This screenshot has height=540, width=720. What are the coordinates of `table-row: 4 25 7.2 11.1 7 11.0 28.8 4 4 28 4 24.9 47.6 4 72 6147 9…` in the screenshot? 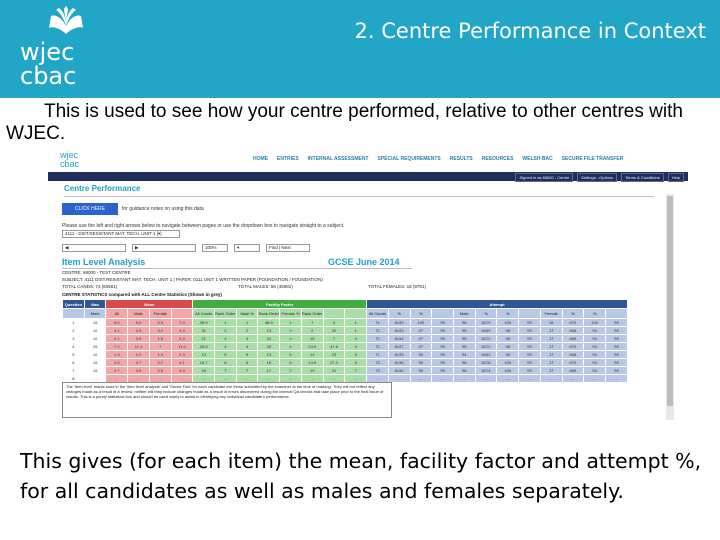 It's located at (345, 346).